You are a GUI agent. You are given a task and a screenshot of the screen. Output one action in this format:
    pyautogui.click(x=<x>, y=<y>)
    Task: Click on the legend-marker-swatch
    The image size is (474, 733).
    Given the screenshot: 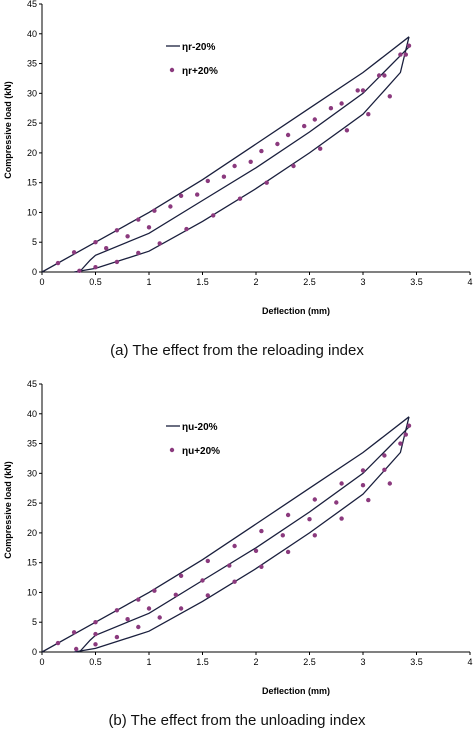 What is the action you would take?
    pyautogui.click(x=172, y=450)
    